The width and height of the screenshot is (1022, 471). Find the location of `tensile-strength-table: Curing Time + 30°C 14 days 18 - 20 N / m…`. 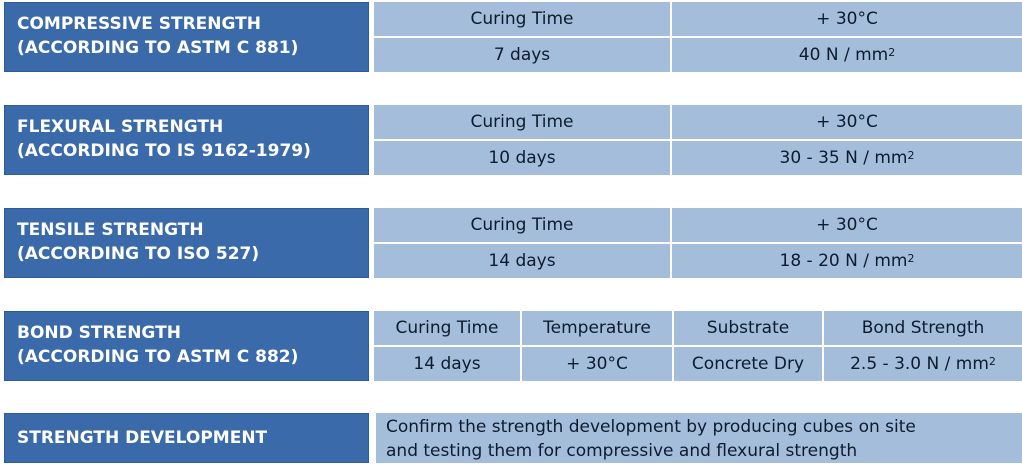

tensile-strength-table: Curing Time + 30°C 14 days 18 - 20 N / m… is located at coordinates (698, 243).